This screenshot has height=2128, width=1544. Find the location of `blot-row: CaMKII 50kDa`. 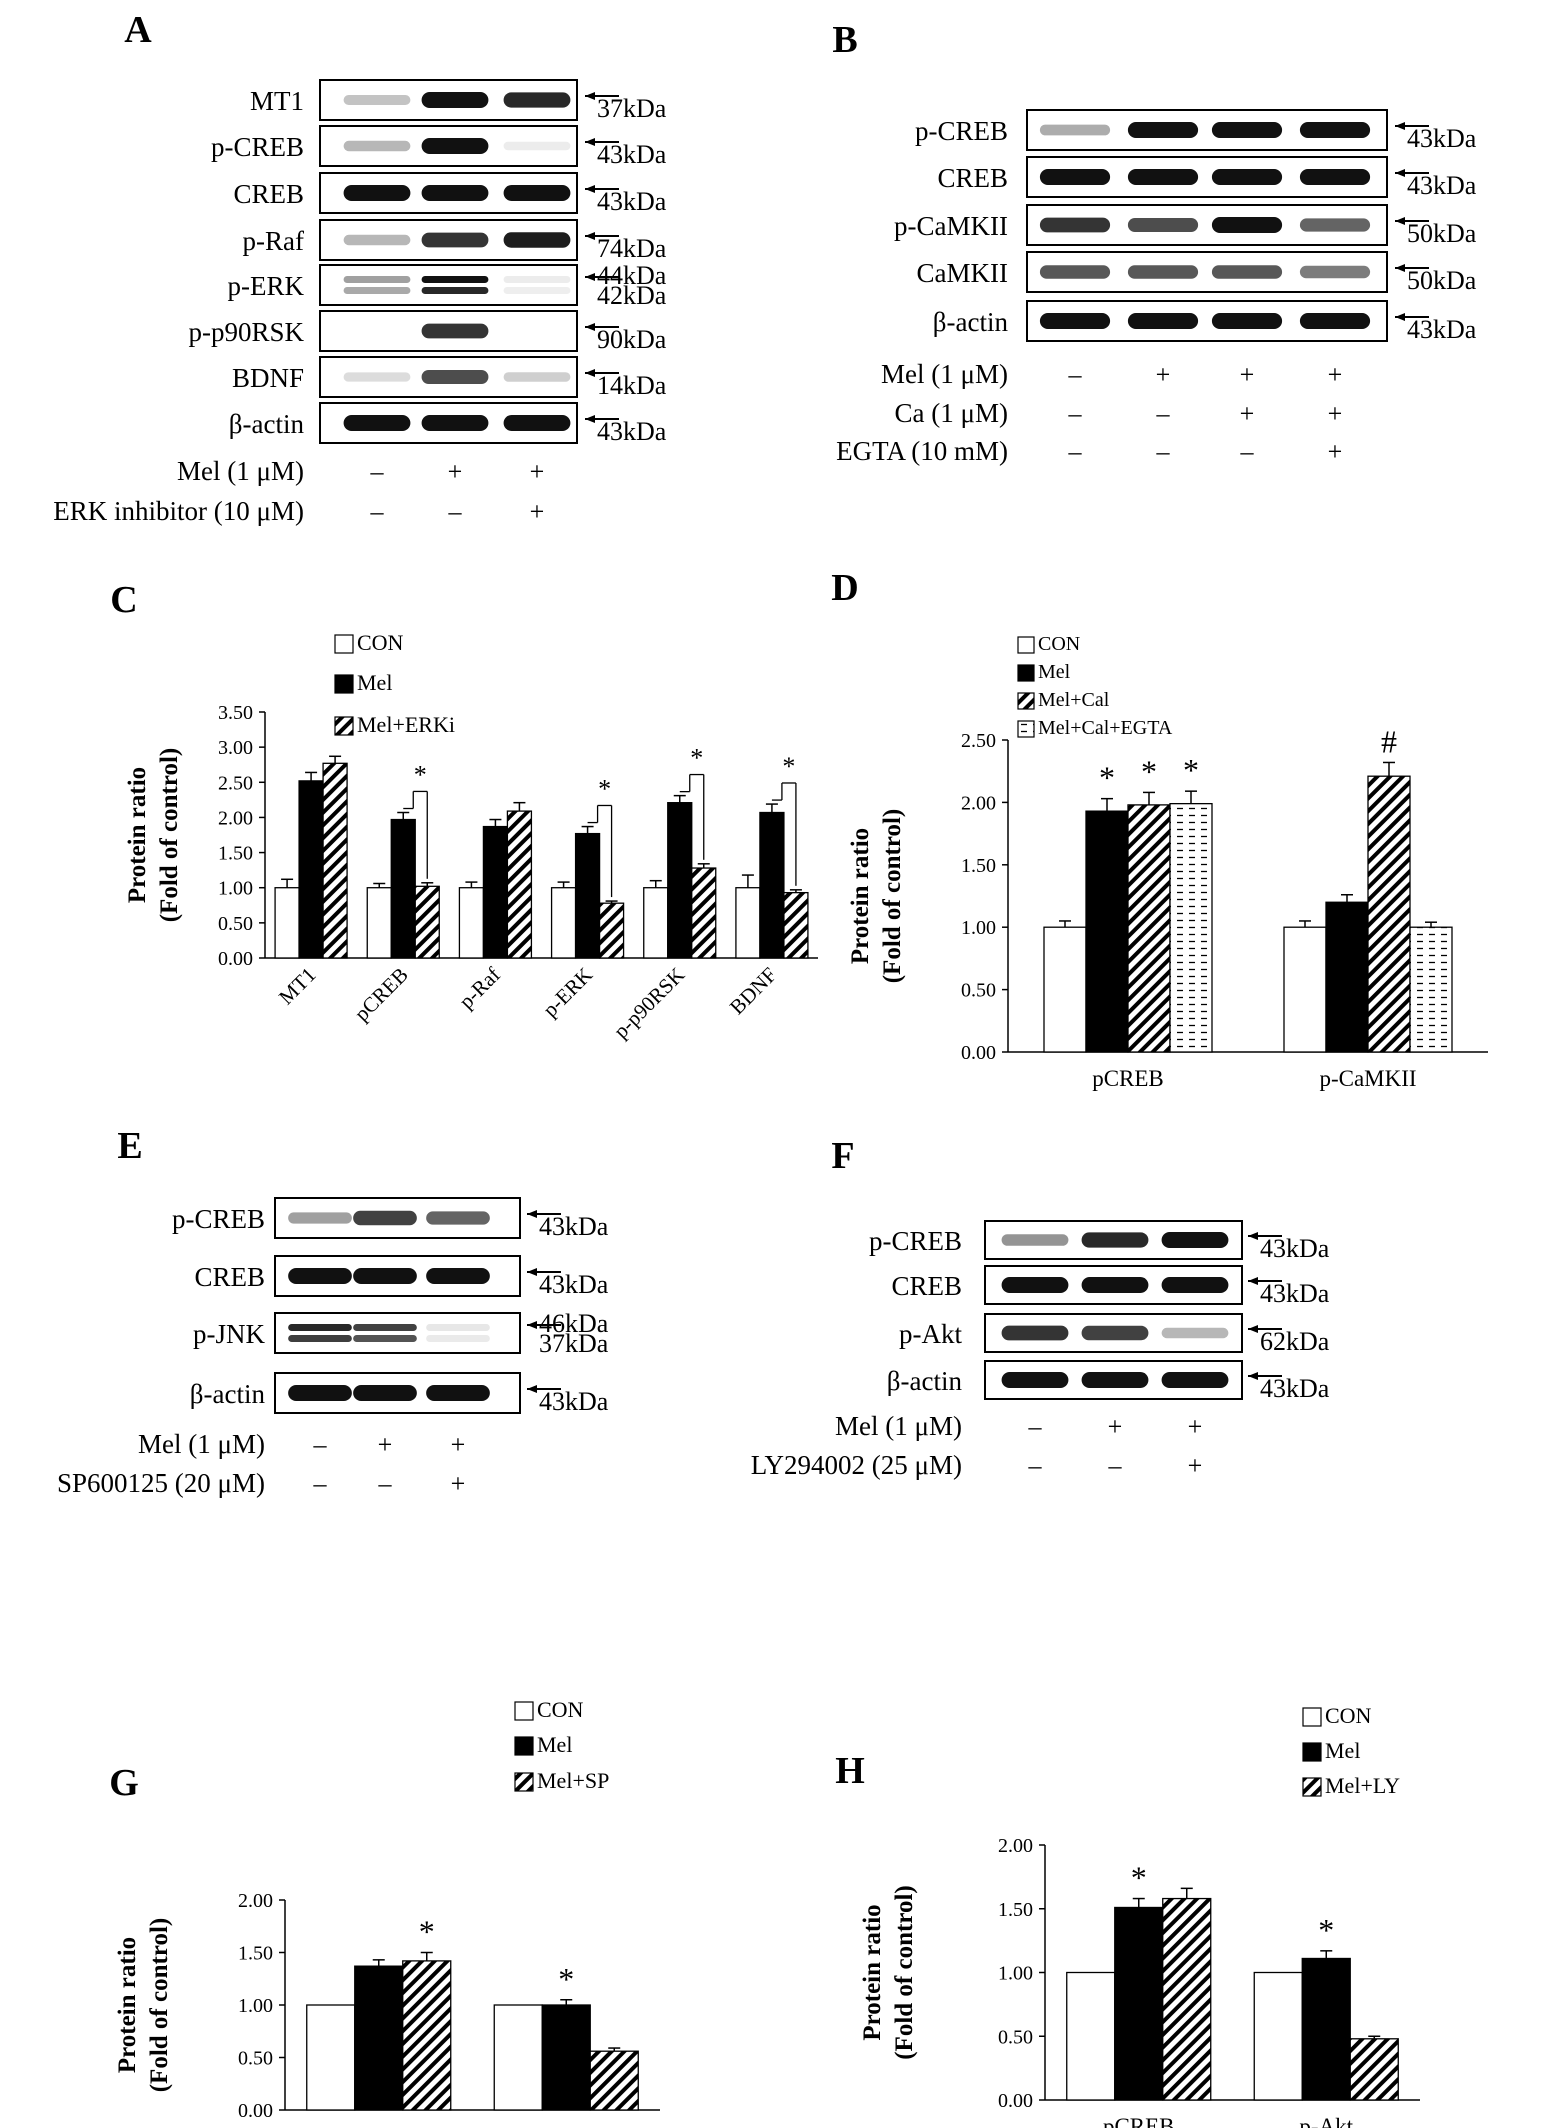

blot-row: CaMKII 50kDa is located at coordinates (1197, 273).